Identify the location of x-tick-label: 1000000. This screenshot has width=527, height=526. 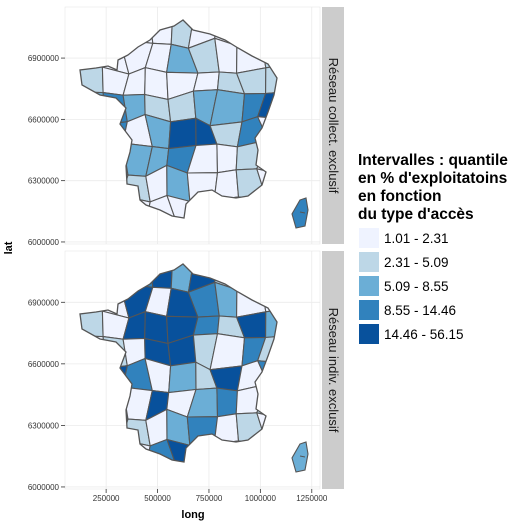
(261, 498).